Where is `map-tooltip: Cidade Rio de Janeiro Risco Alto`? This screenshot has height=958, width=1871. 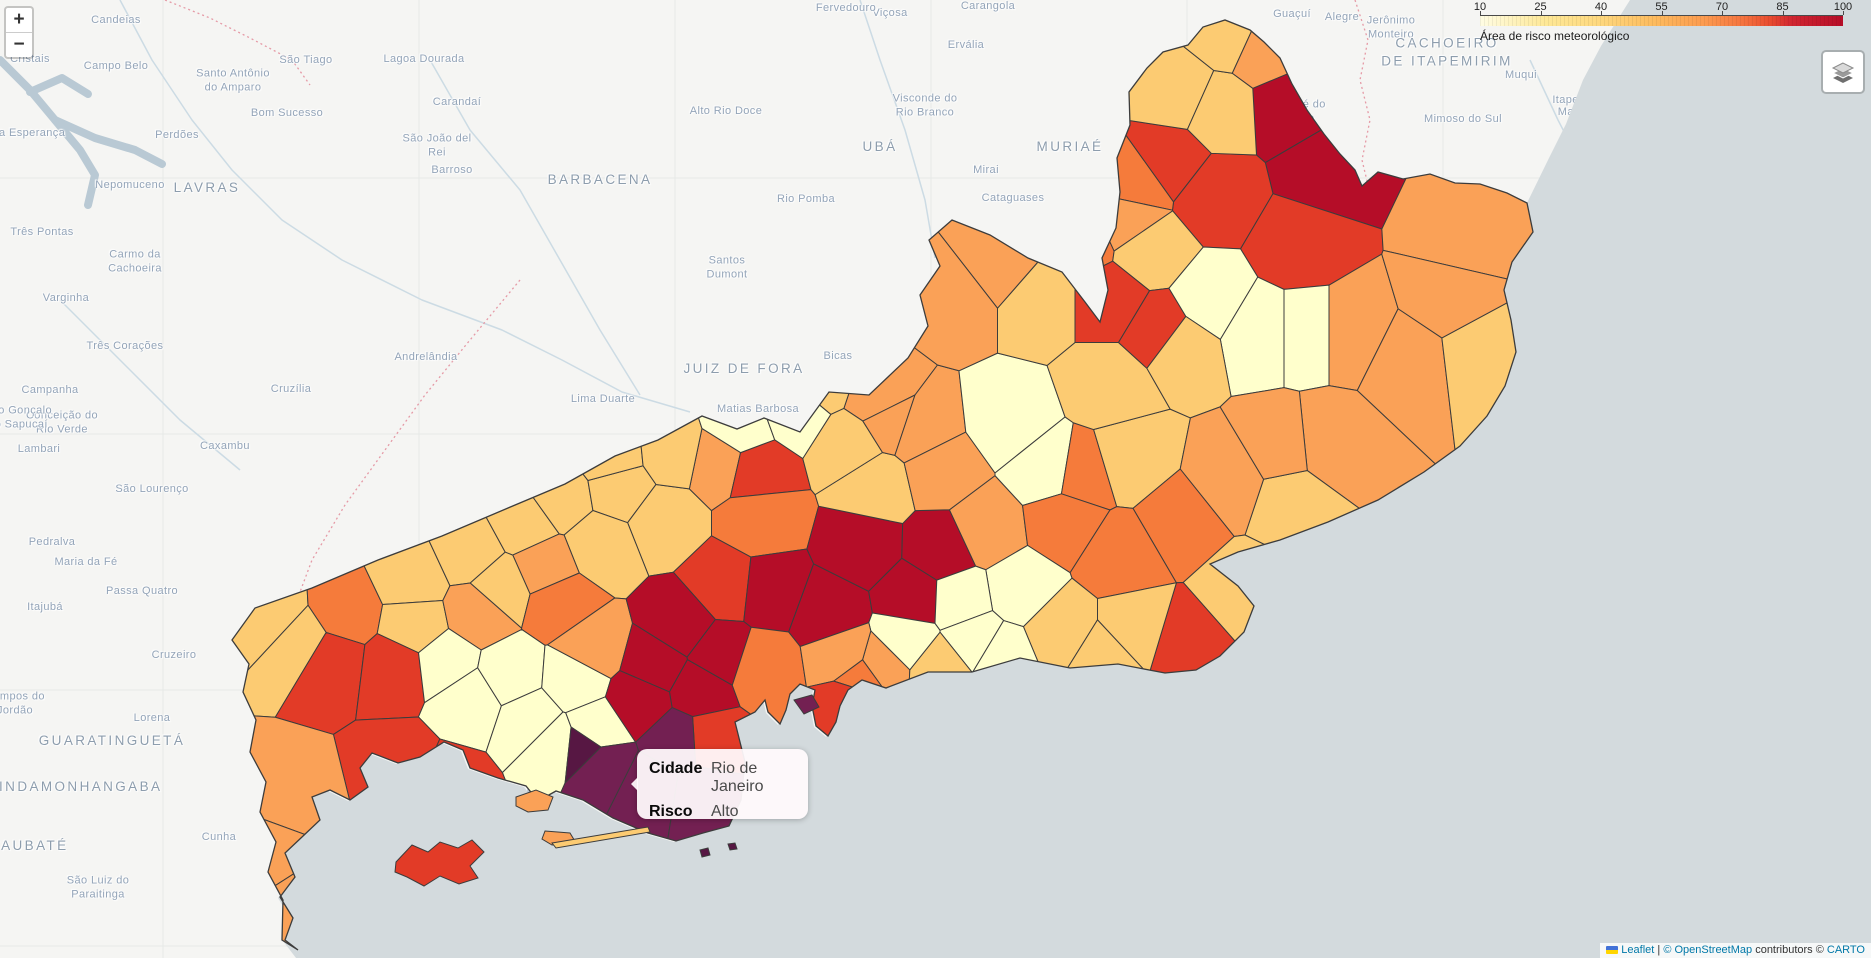
map-tooltip: Cidade Rio de Janeiro Risco Alto is located at coordinates (719, 784).